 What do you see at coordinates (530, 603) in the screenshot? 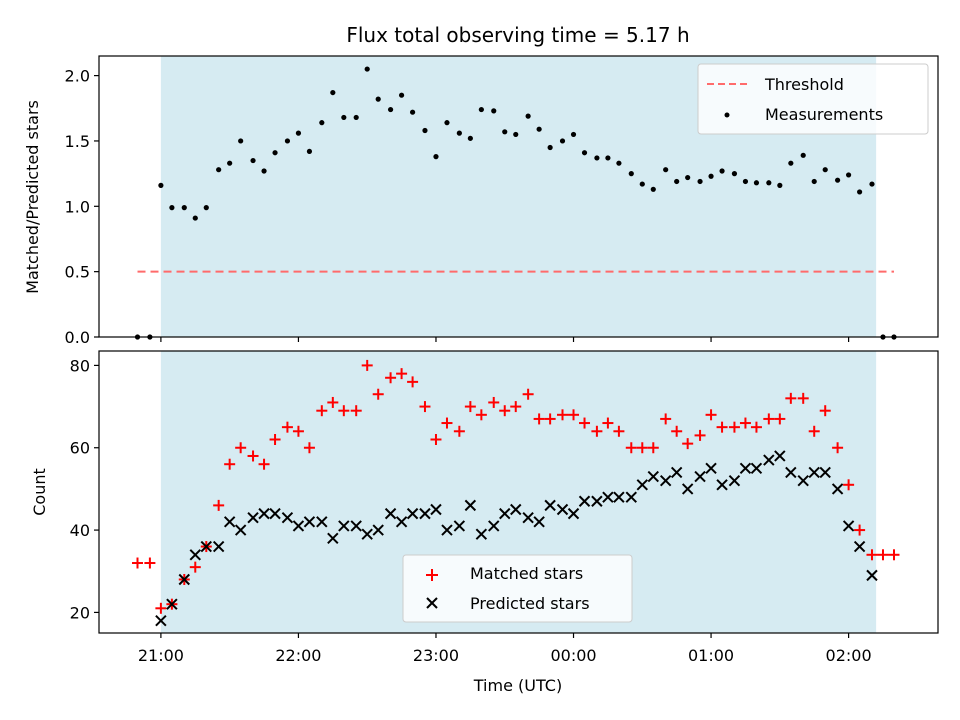
I see `legend-predicted-label: Predicted stars` at bounding box center [530, 603].